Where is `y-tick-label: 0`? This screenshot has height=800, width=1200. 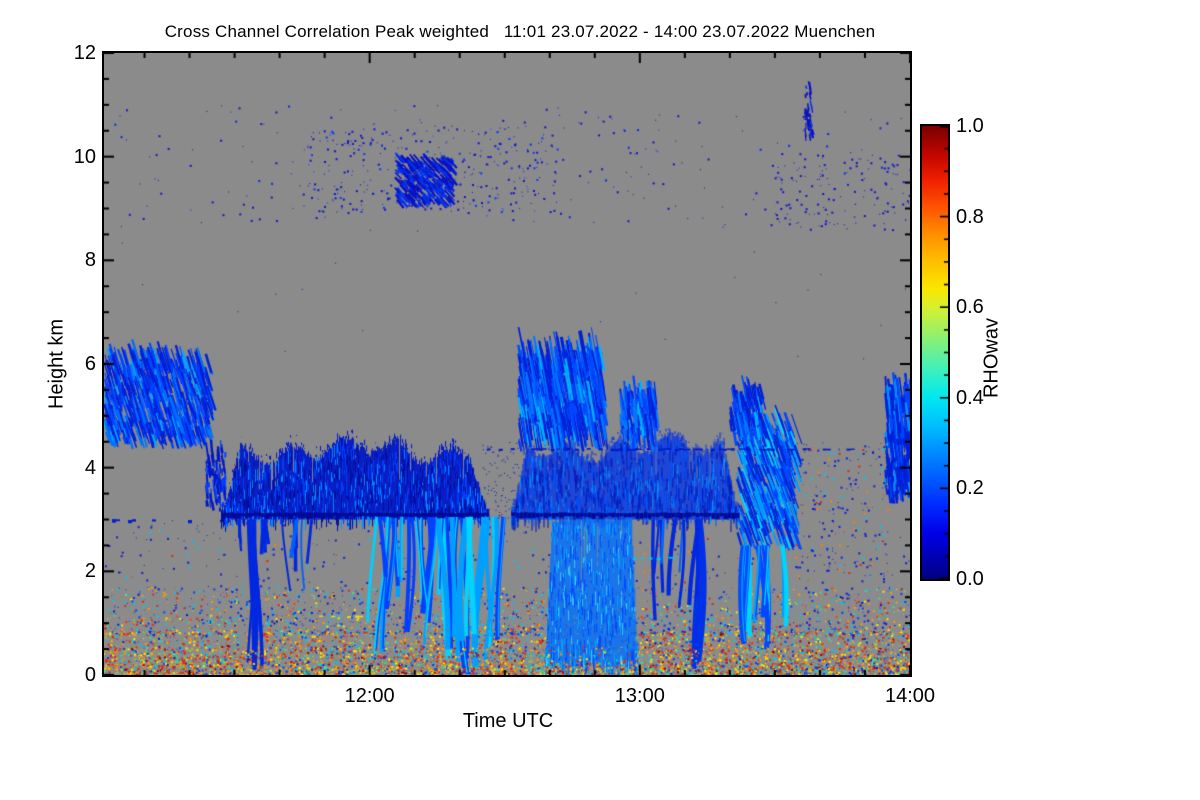 y-tick-label: 0 is located at coordinates (90, 675).